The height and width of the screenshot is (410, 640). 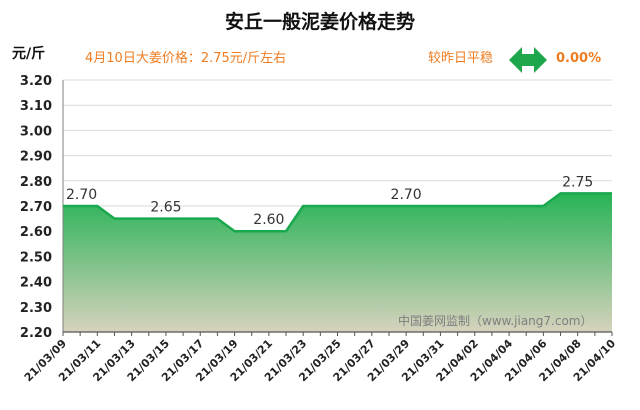 I want to click on comparison-label: 较昨日平稳, so click(x=460, y=58).